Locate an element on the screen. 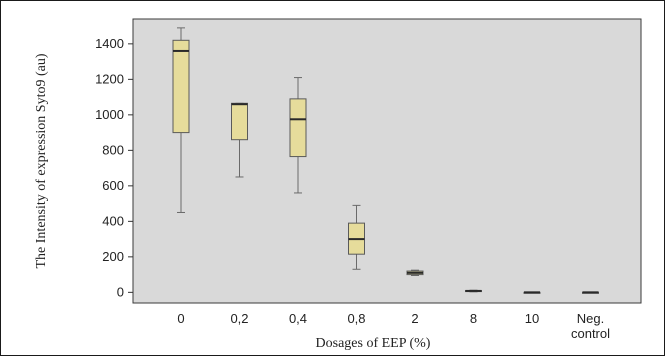 The width and height of the screenshot is (665, 356). y-axis-title: The Intensity of expression Syto9 (au) is located at coordinates (41, 160).